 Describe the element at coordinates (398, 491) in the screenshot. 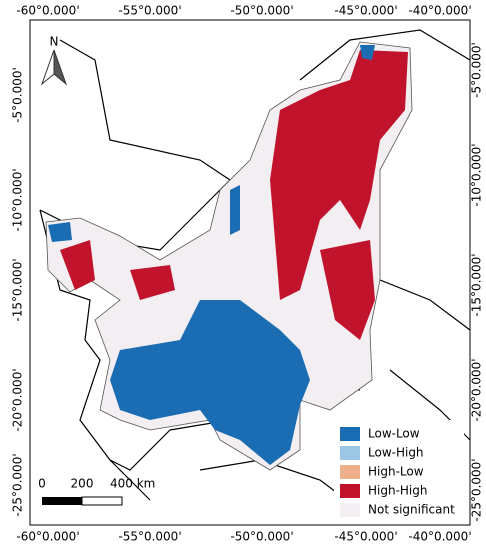

I see `legend-label: High-High` at that location.